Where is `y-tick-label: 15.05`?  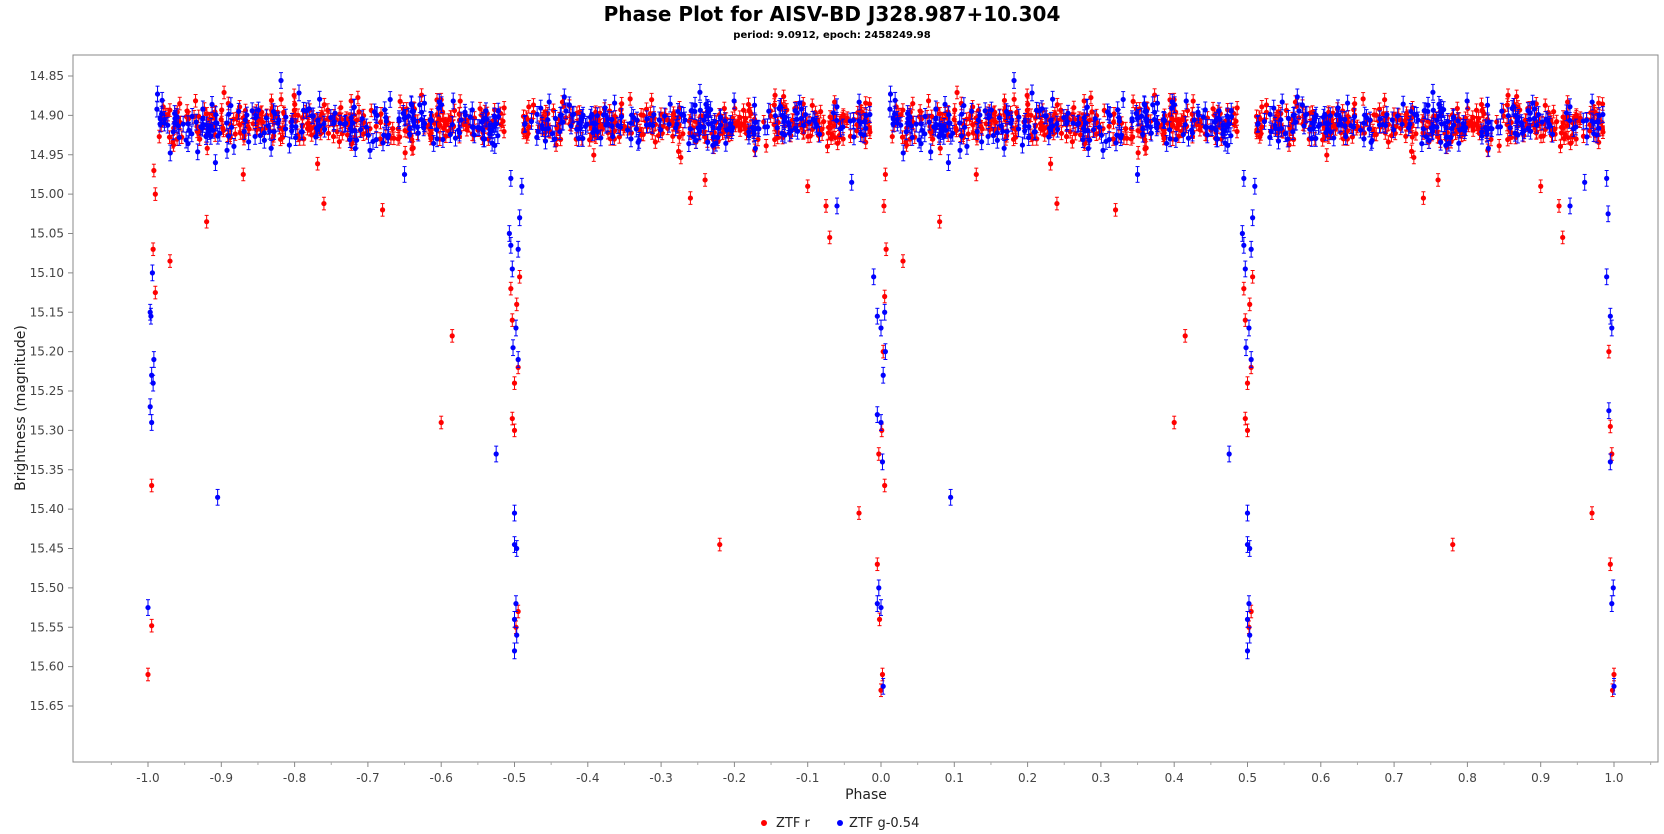
y-tick-label: 15.05 is located at coordinates (47, 234).